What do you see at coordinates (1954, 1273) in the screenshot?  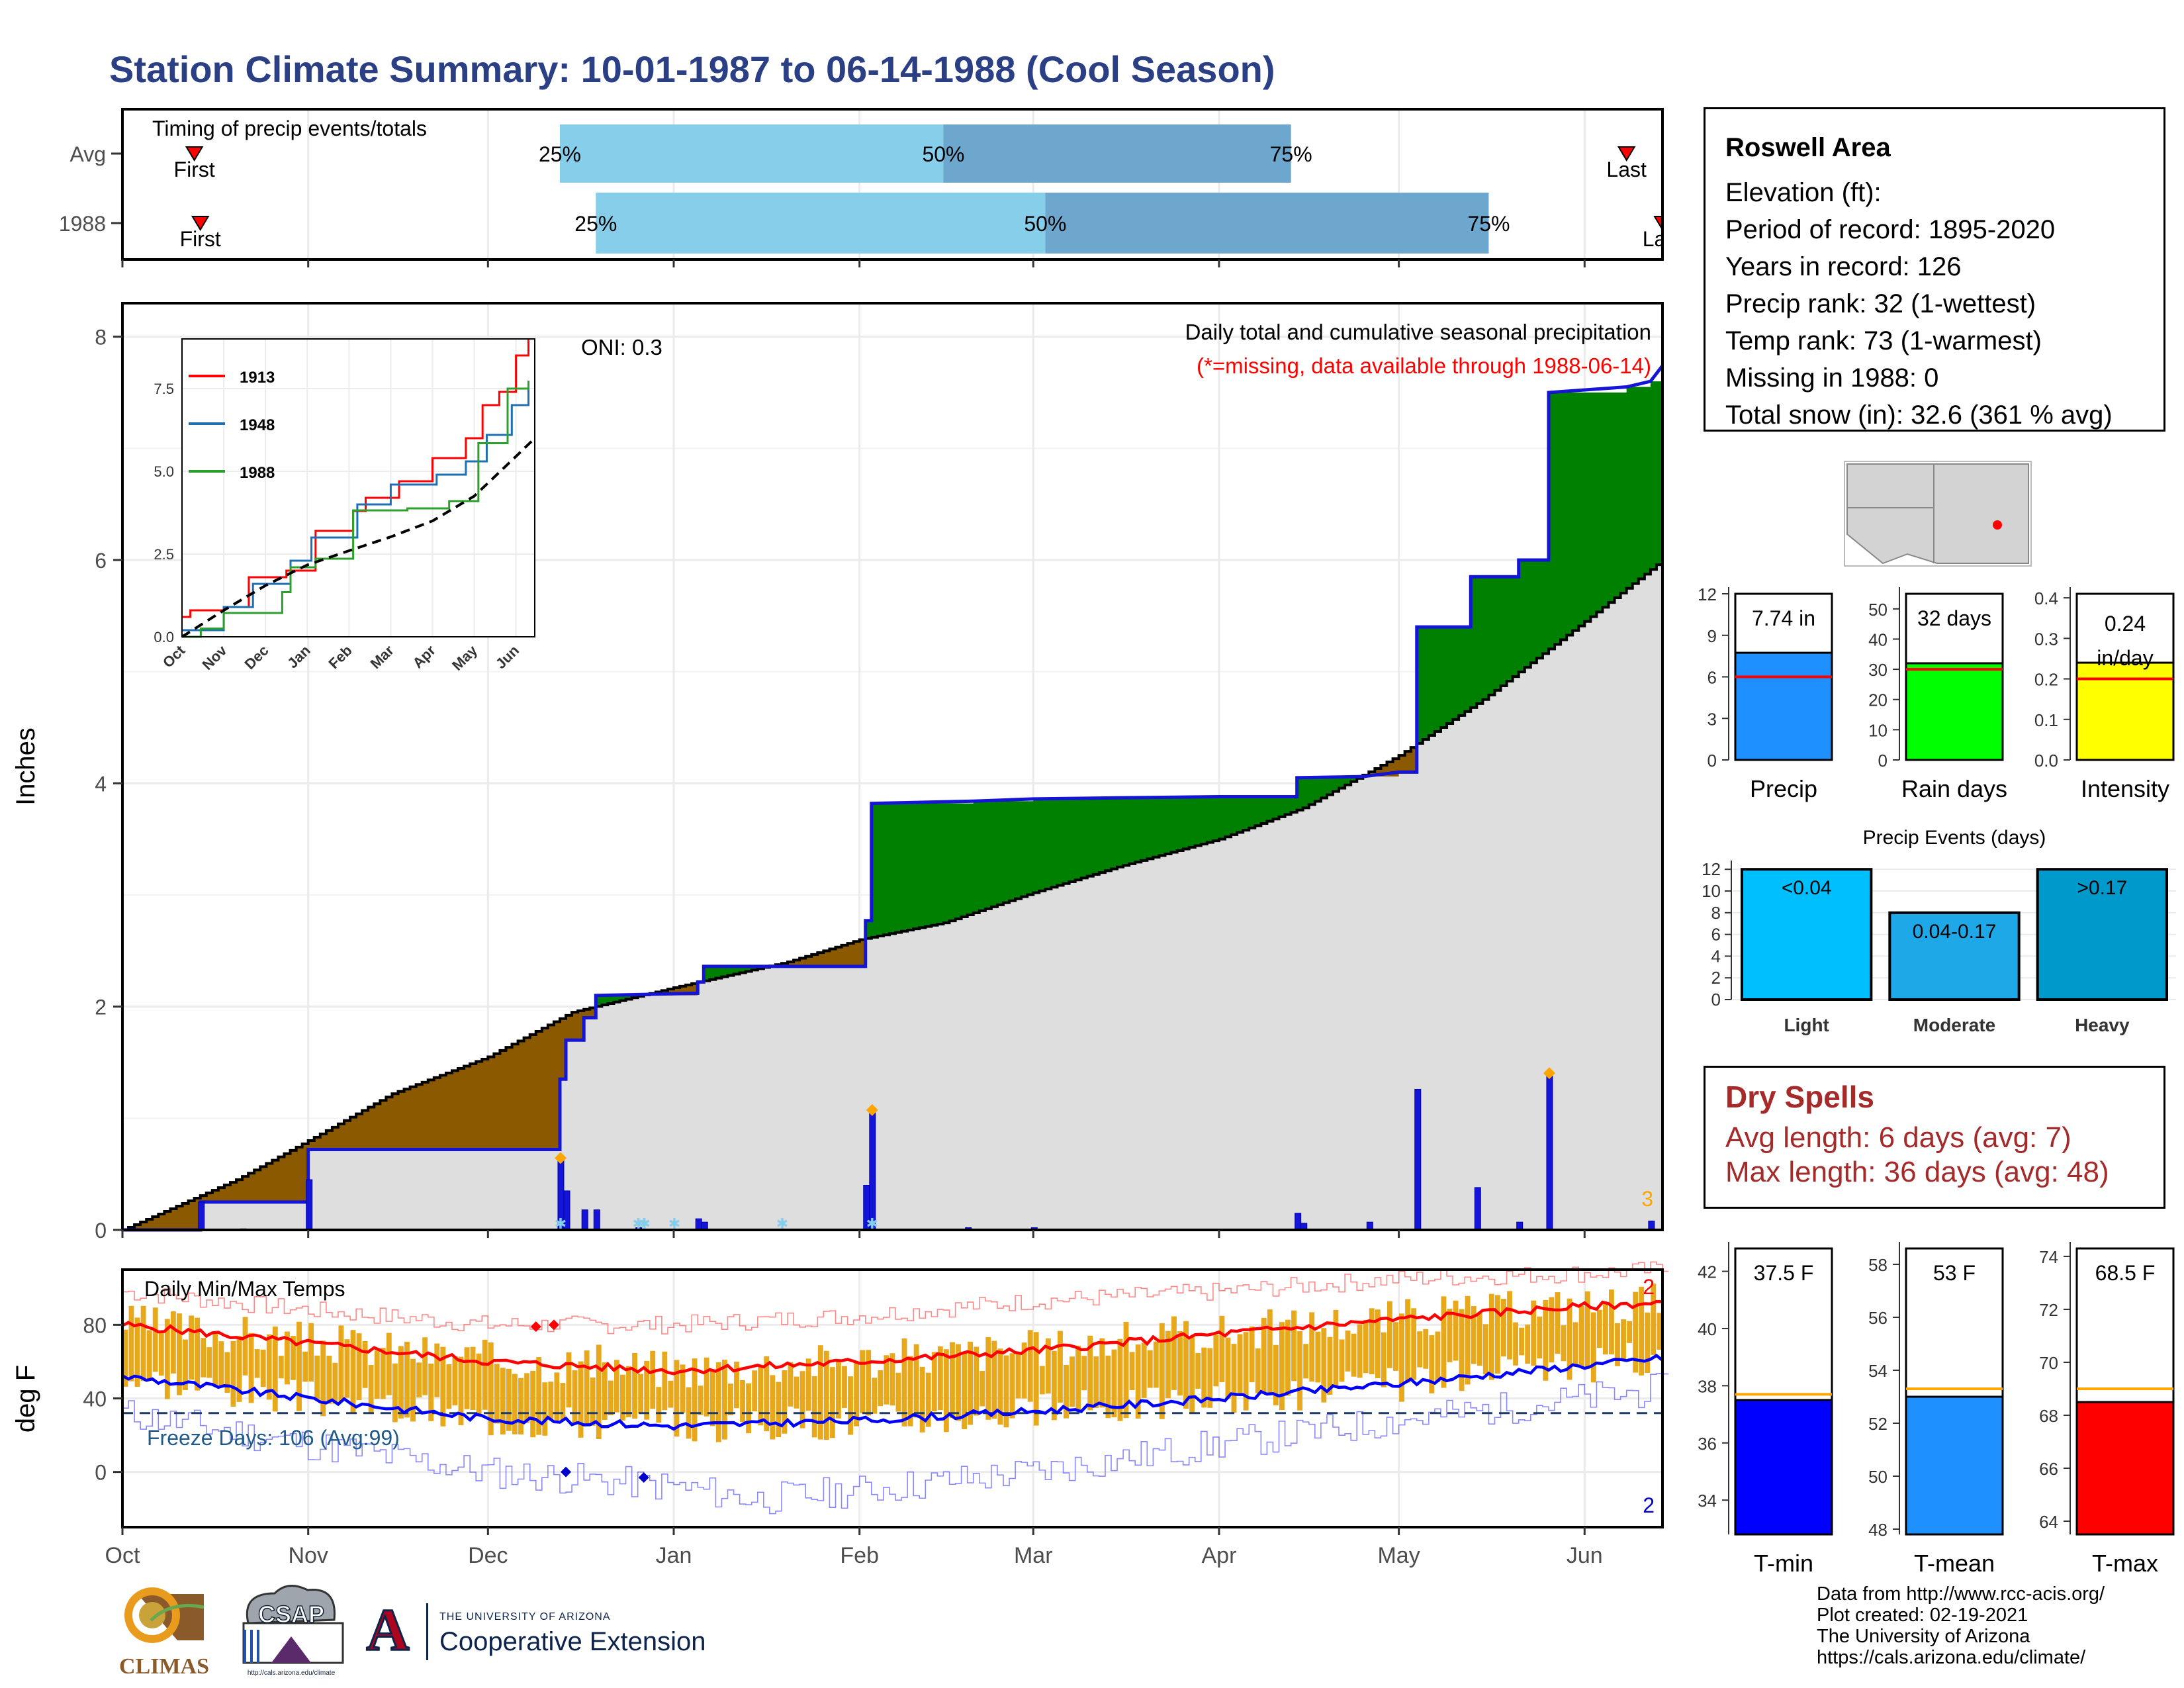 I see `t-mean-value-label: 53 F` at bounding box center [1954, 1273].